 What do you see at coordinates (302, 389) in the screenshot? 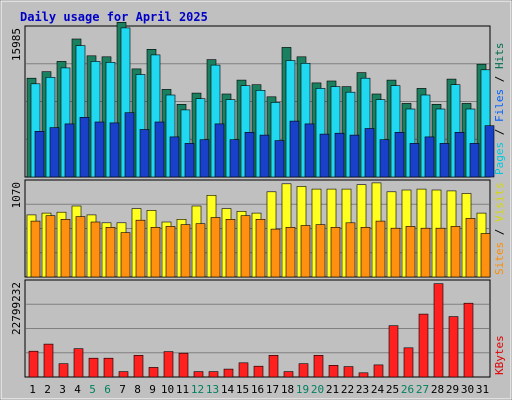
I see `x-tick-label-day-19: 19` at bounding box center [302, 389].